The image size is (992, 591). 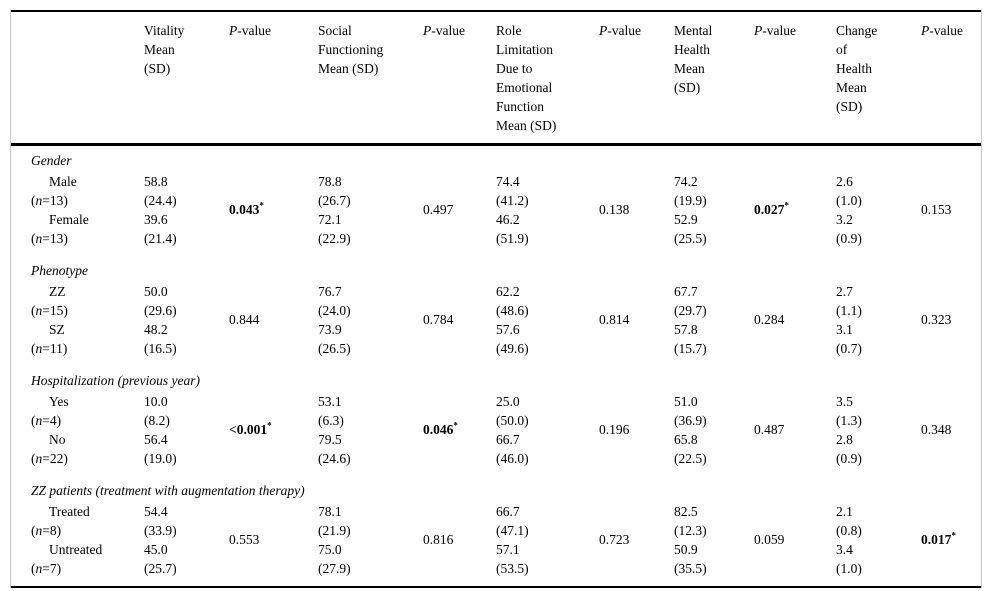 What do you see at coordinates (330, 439) in the screenshot?
I see `mean-value: 79.5` at bounding box center [330, 439].